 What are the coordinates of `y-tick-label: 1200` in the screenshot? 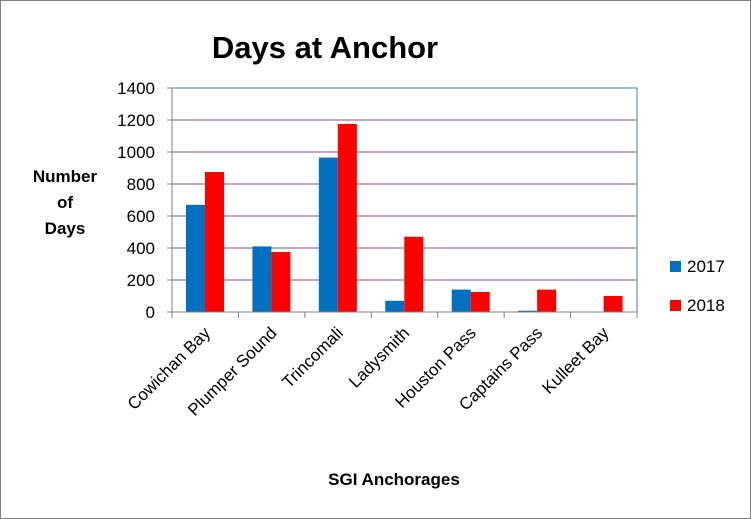 It's located at (136, 120).